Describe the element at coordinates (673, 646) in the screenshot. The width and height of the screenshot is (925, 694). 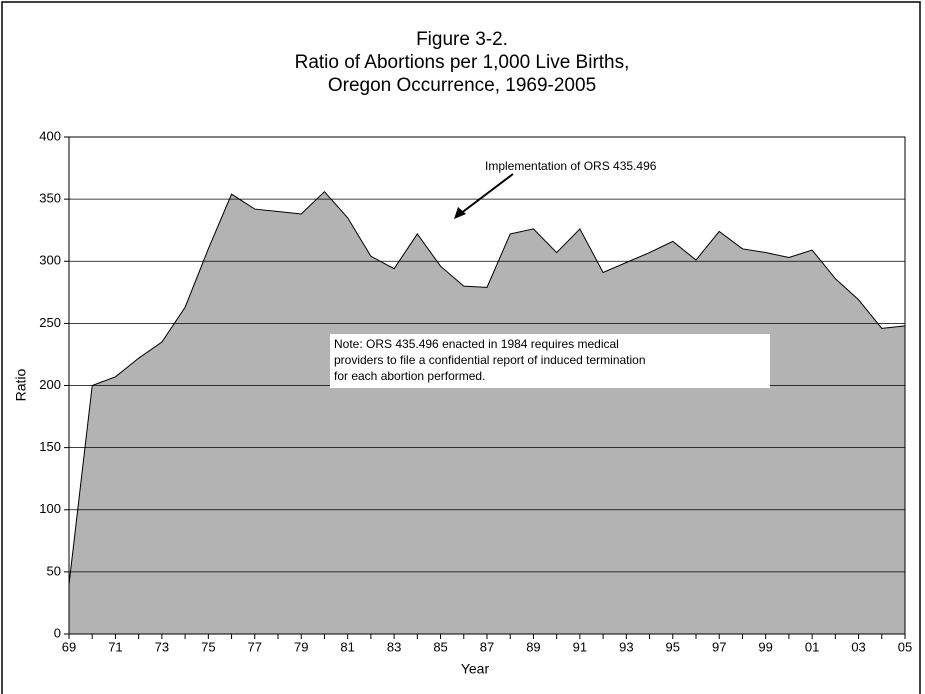
I see `x-tick-label: 95` at that location.